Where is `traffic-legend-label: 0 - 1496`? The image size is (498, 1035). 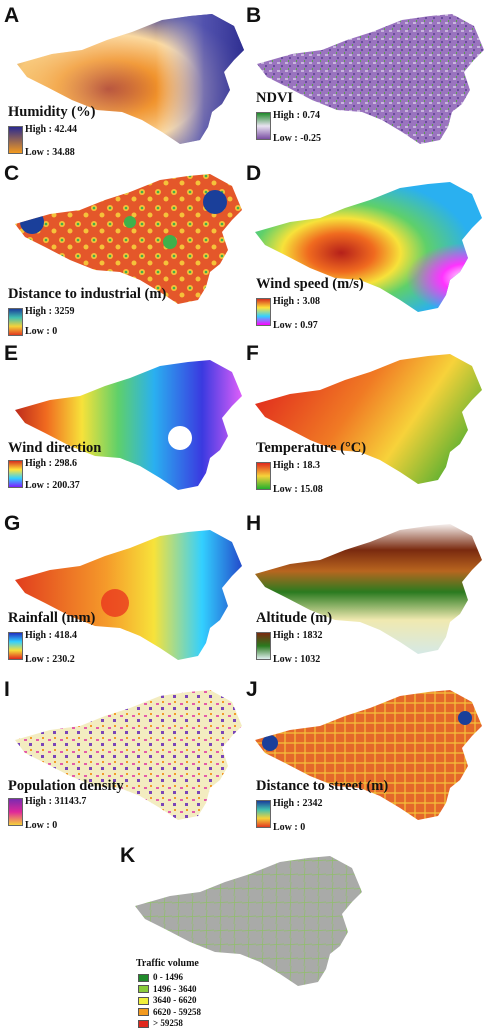
traffic-legend-label: 0 - 1496 is located at coordinates (168, 977).